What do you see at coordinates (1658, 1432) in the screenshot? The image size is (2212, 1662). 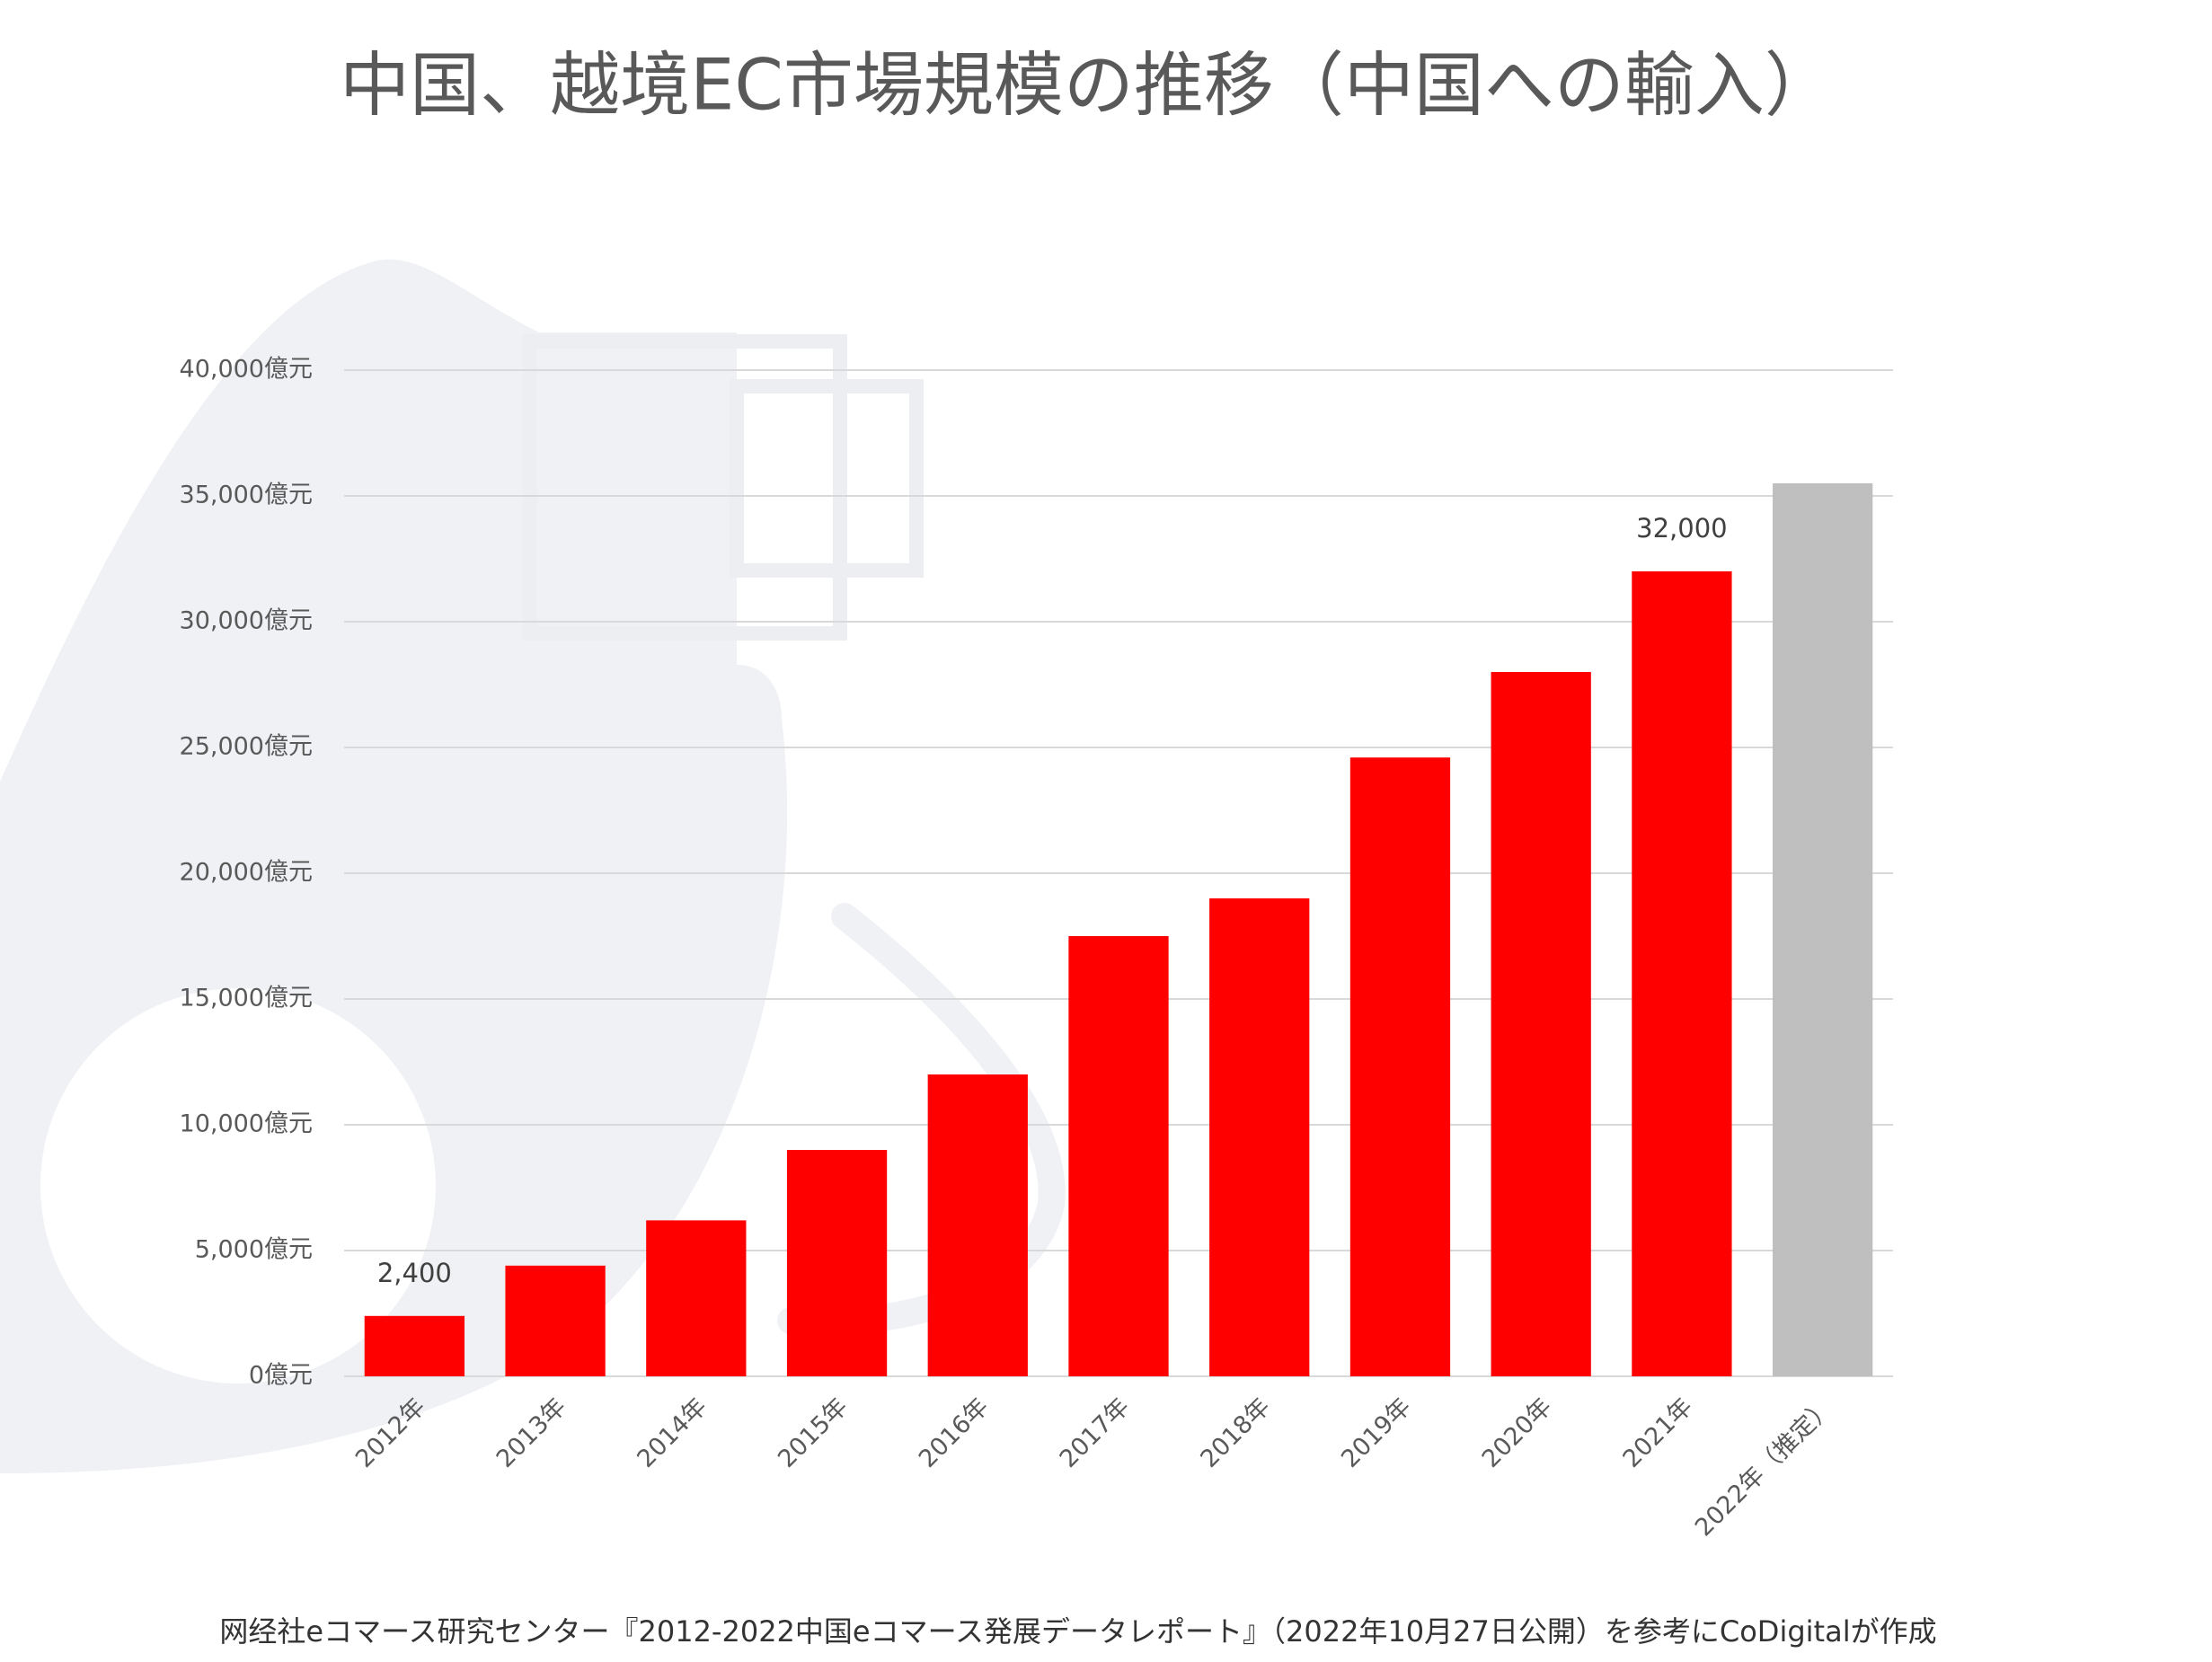 I see `x-tick-label: 2021年` at bounding box center [1658, 1432].